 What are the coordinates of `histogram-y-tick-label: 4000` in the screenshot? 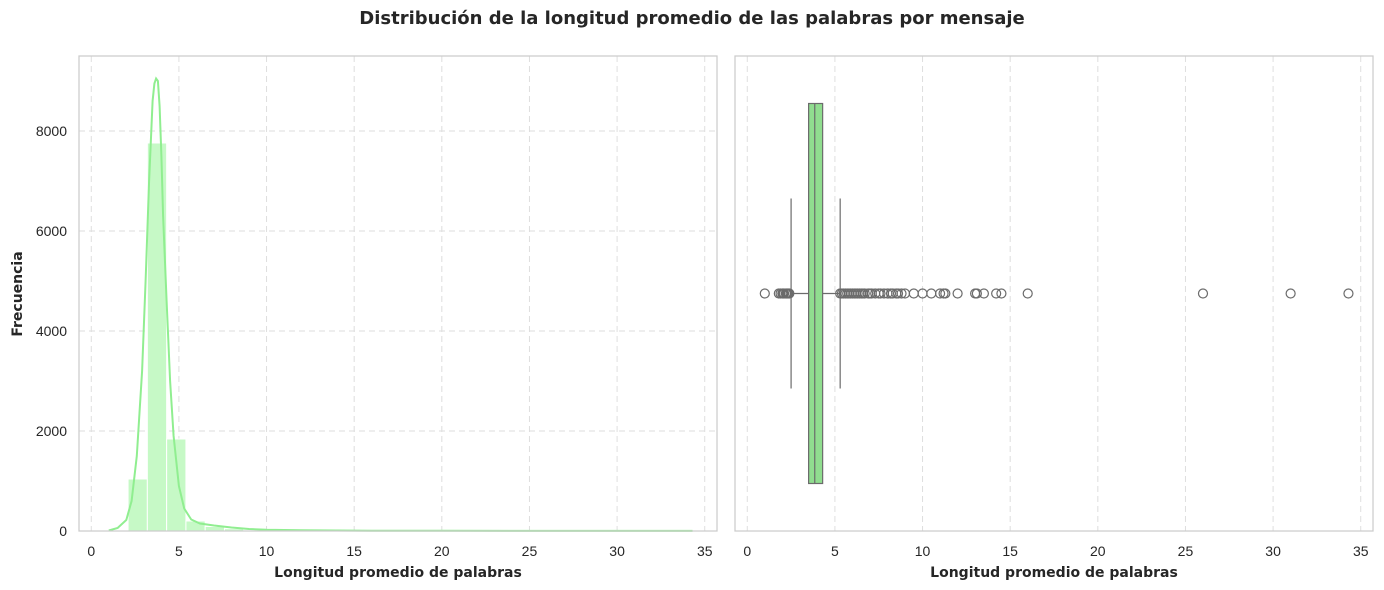 It's located at (51, 331).